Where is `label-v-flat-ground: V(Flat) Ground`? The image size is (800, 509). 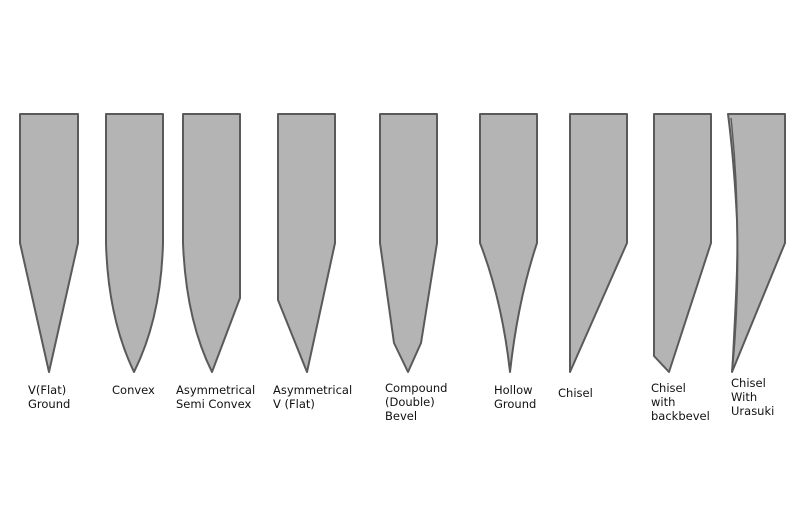
label-v-flat-ground: V(Flat) Ground is located at coordinates (49, 397).